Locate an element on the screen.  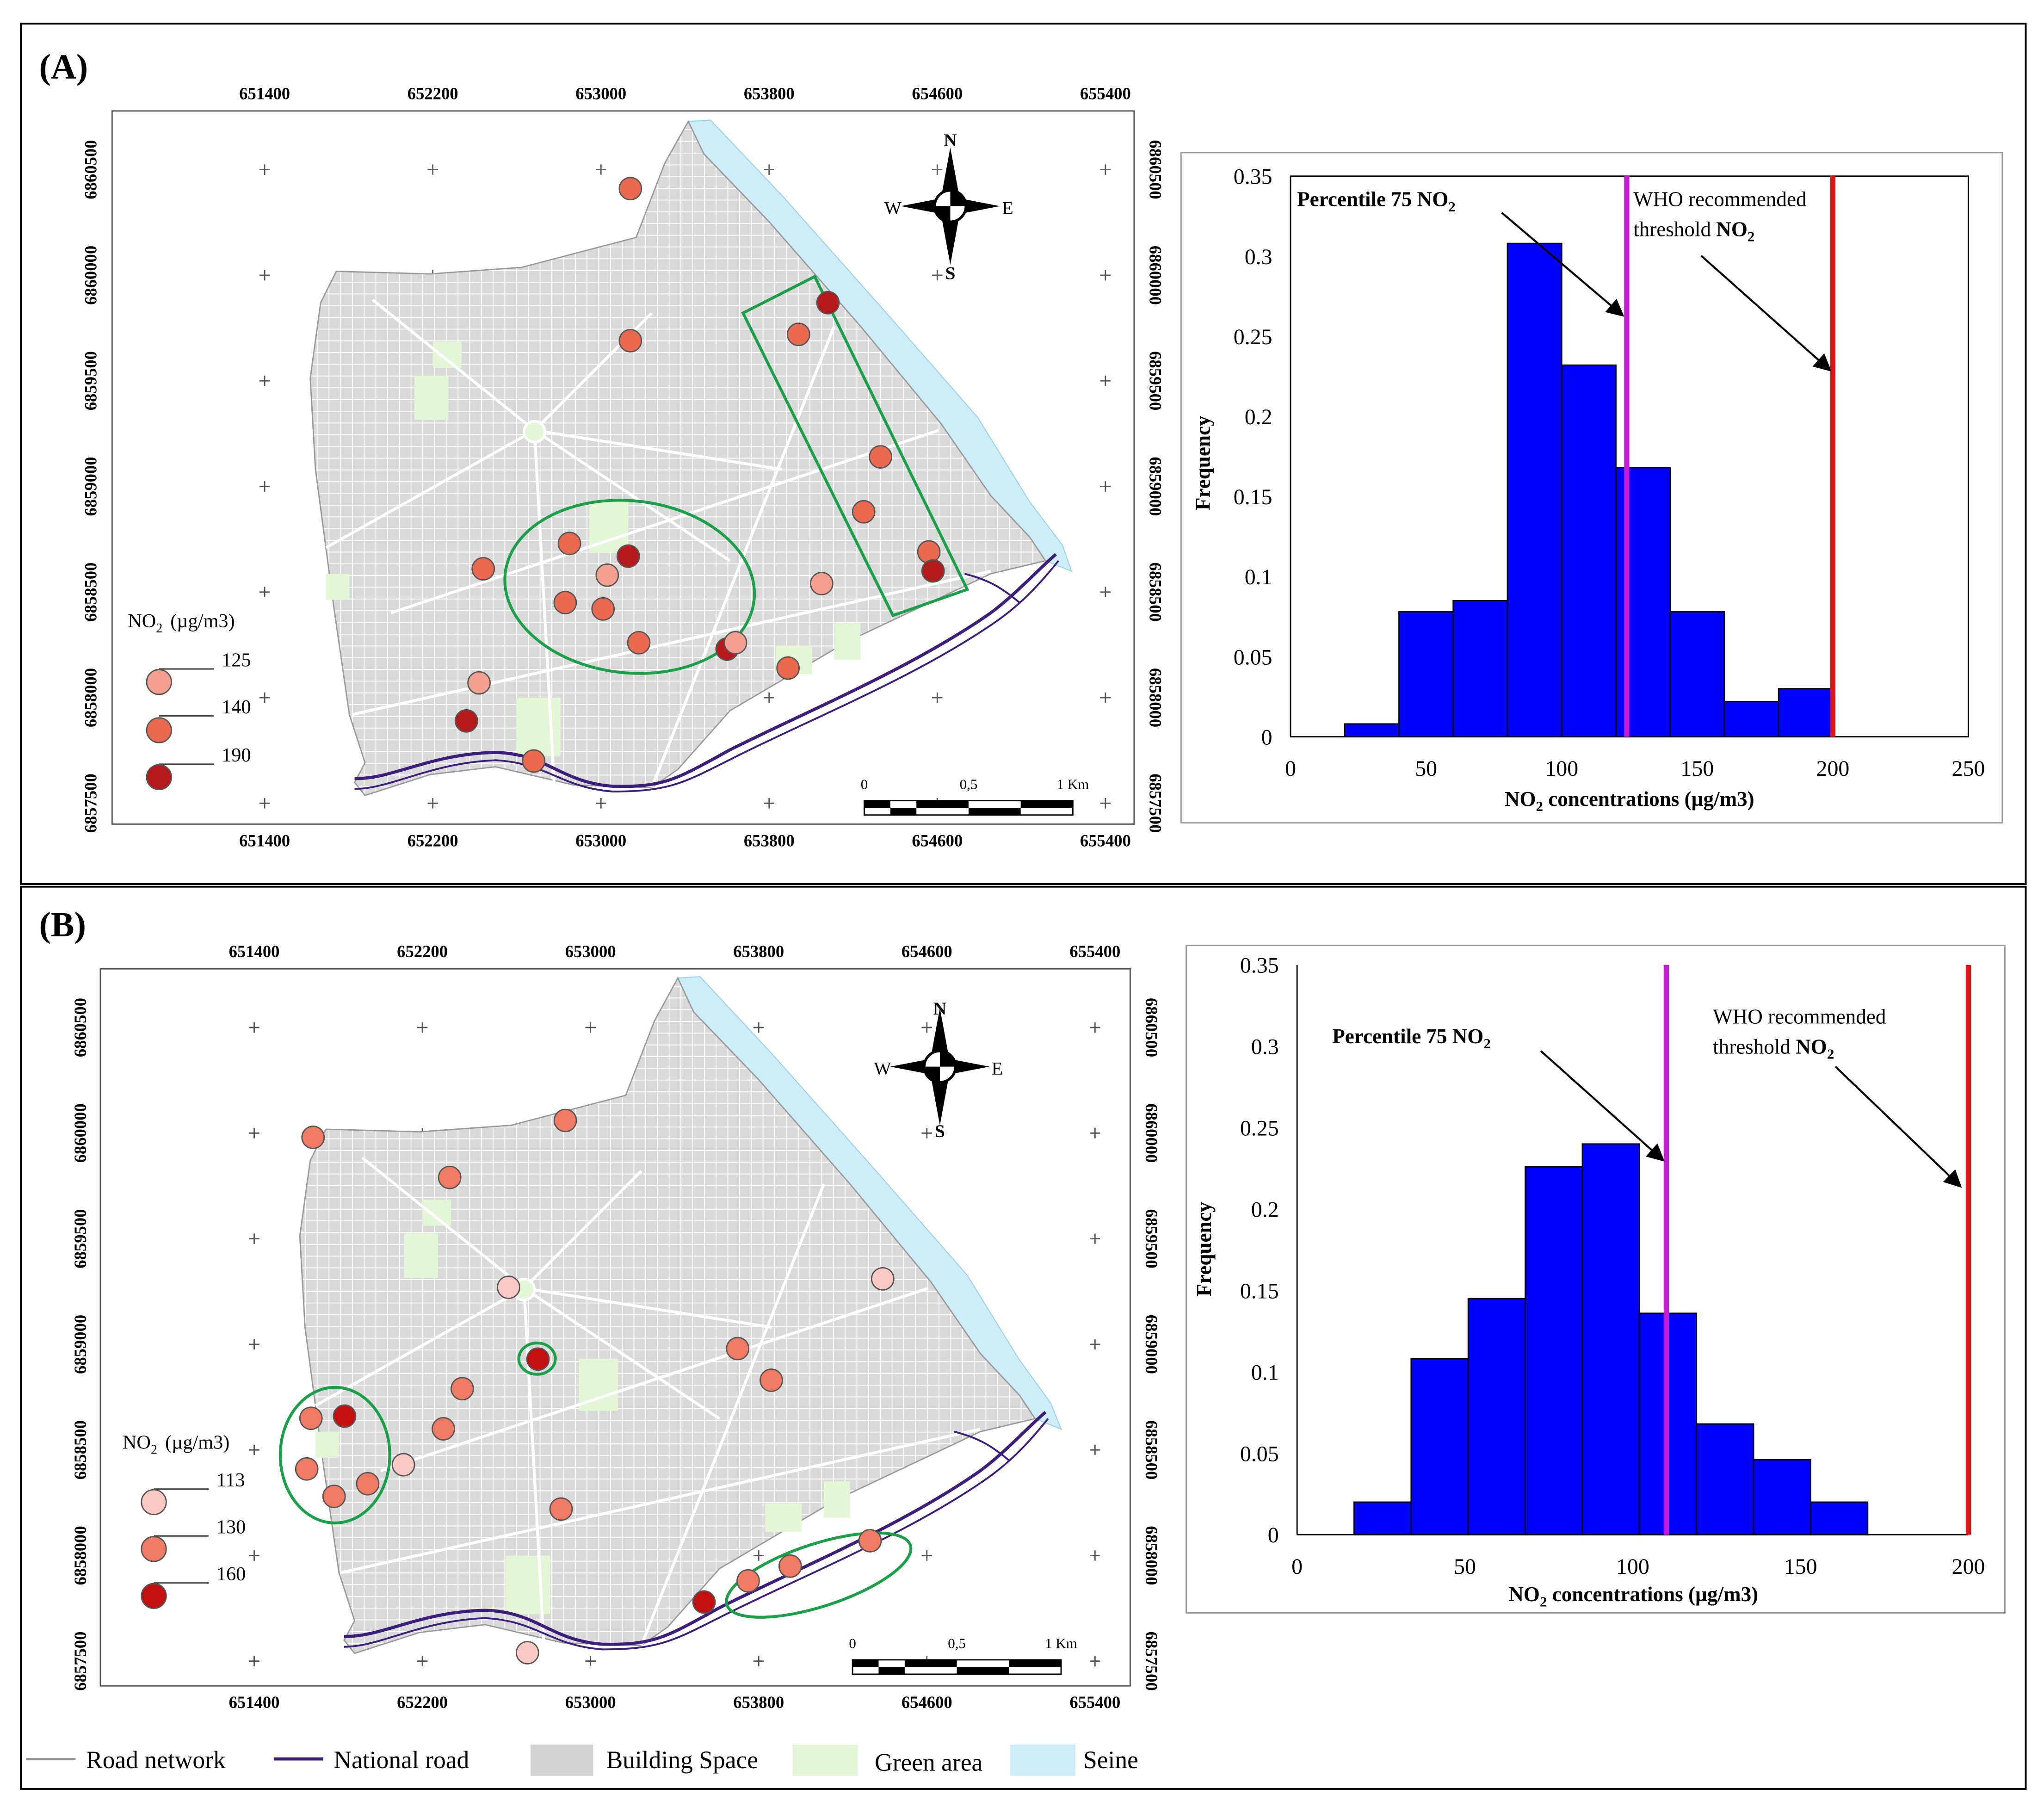
map-b-ytick-left: 6859500 is located at coordinates (80, 1239).